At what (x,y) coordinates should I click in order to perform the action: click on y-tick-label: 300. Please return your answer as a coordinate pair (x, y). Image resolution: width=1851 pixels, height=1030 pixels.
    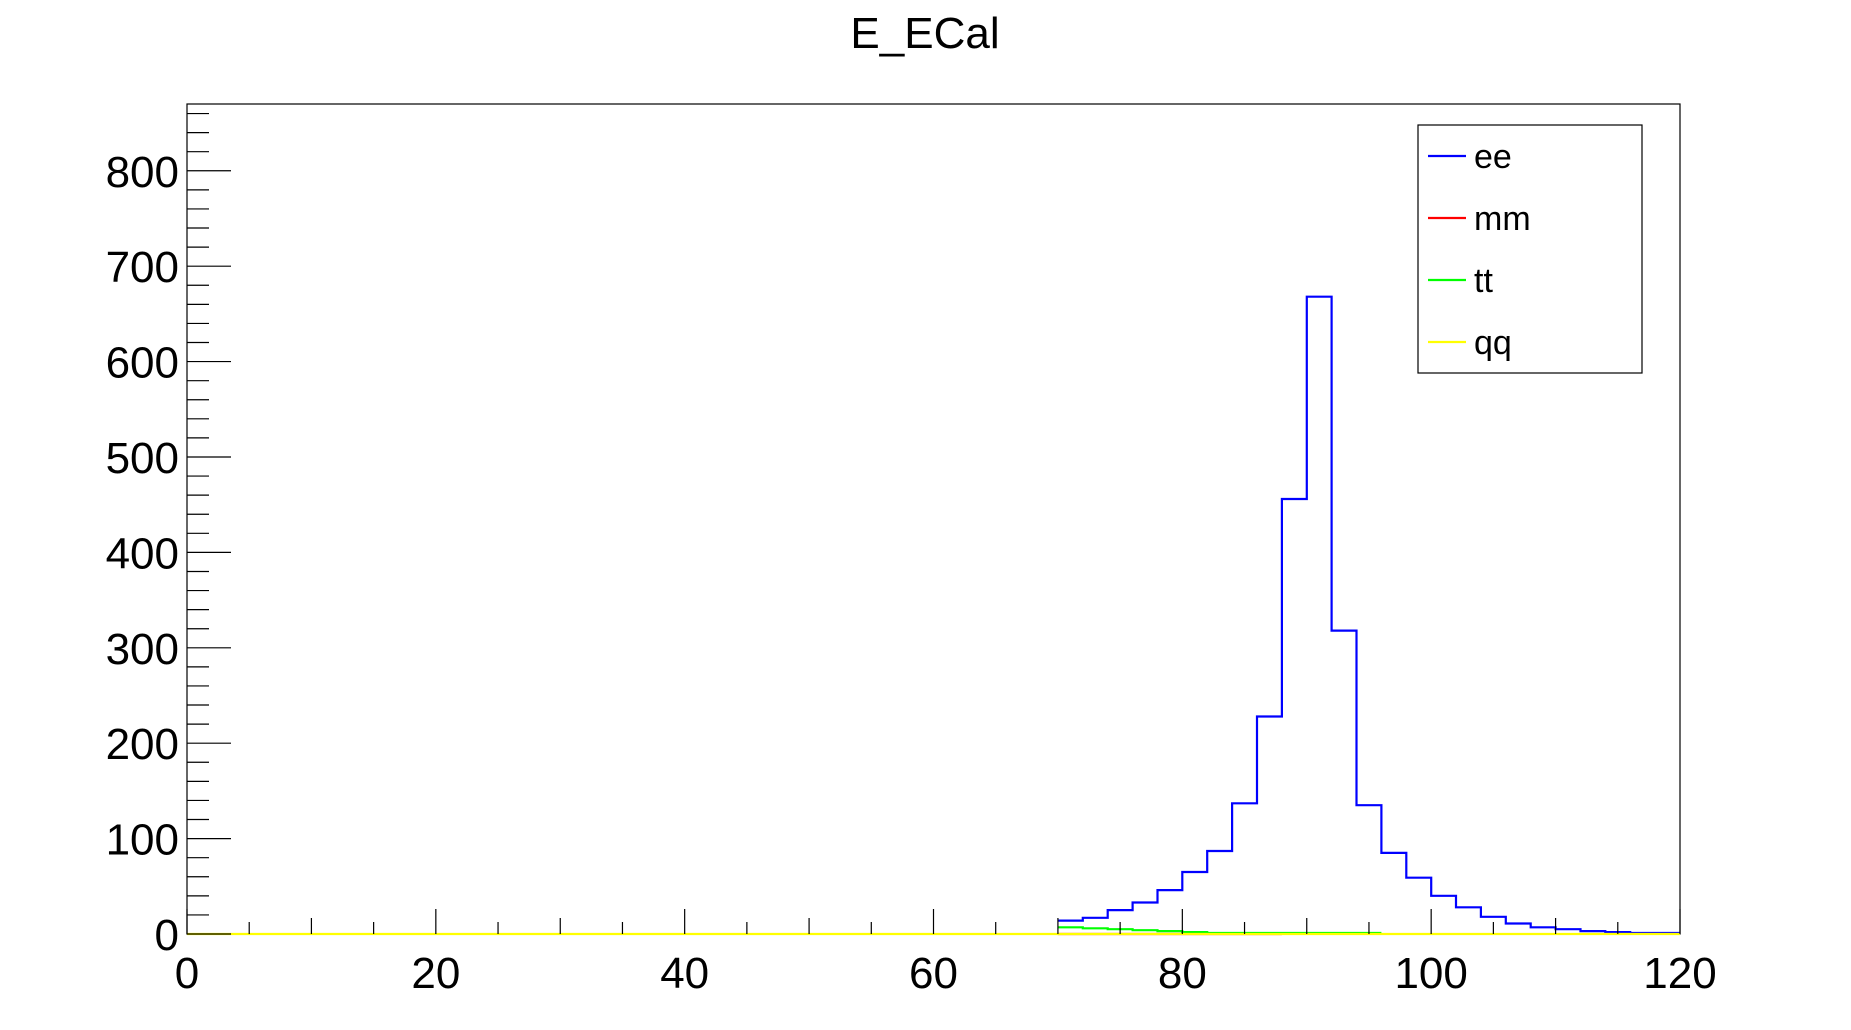
    Looking at the image, I should click on (142, 649).